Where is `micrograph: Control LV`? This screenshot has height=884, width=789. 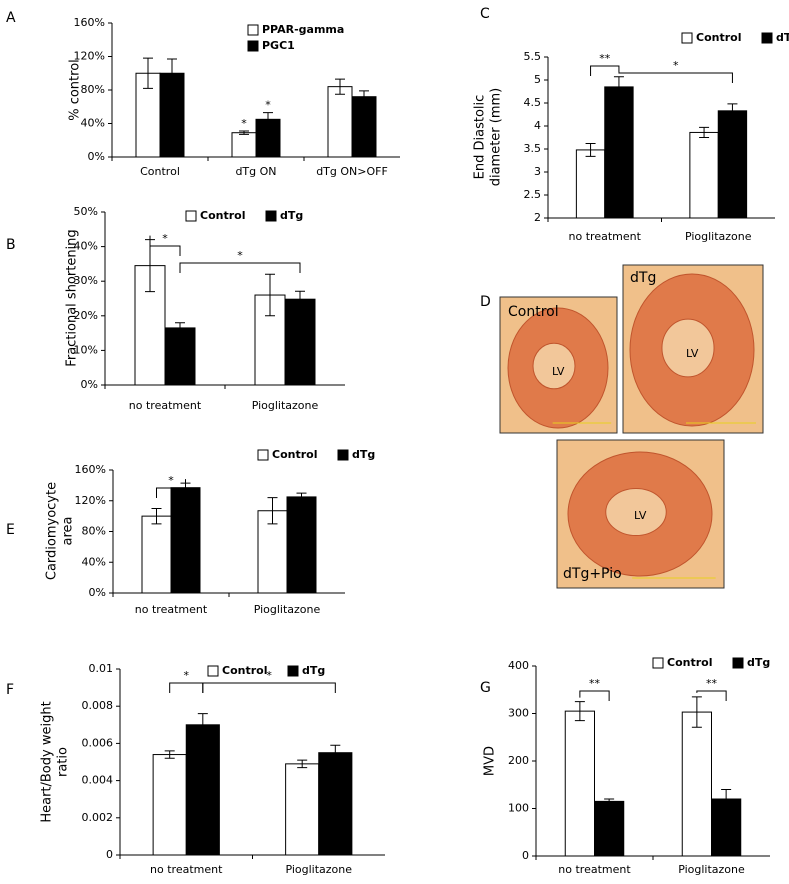 micrograph: Control LV is located at coordinates (558, 365).